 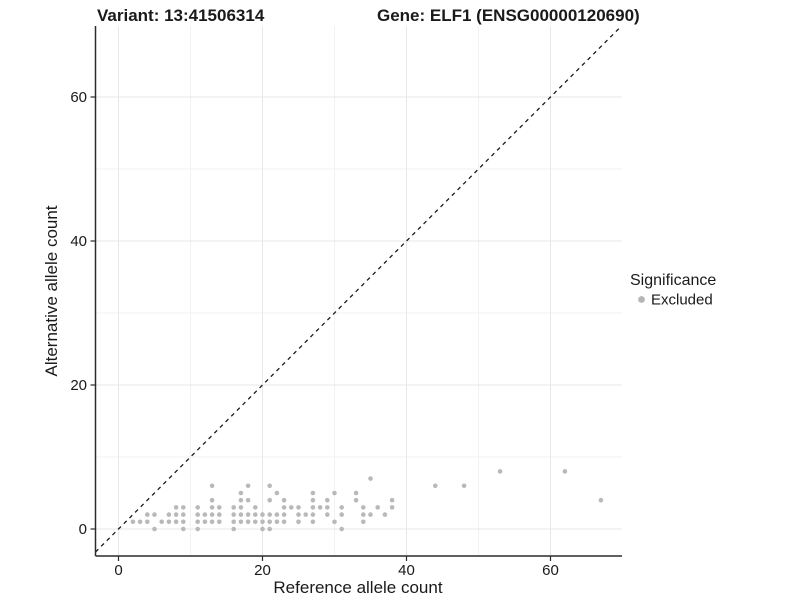 I want to click on x-tick-label: 60, so click(x=550, y=570).